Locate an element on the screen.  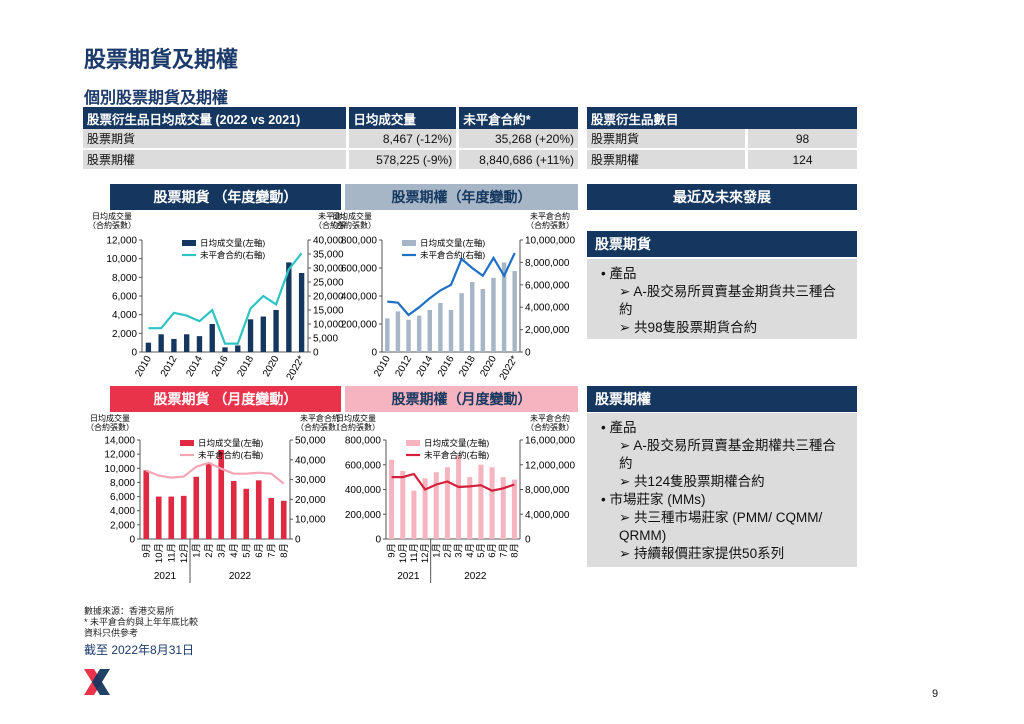
year-label: 2022 is located at coordinates (240, 576).